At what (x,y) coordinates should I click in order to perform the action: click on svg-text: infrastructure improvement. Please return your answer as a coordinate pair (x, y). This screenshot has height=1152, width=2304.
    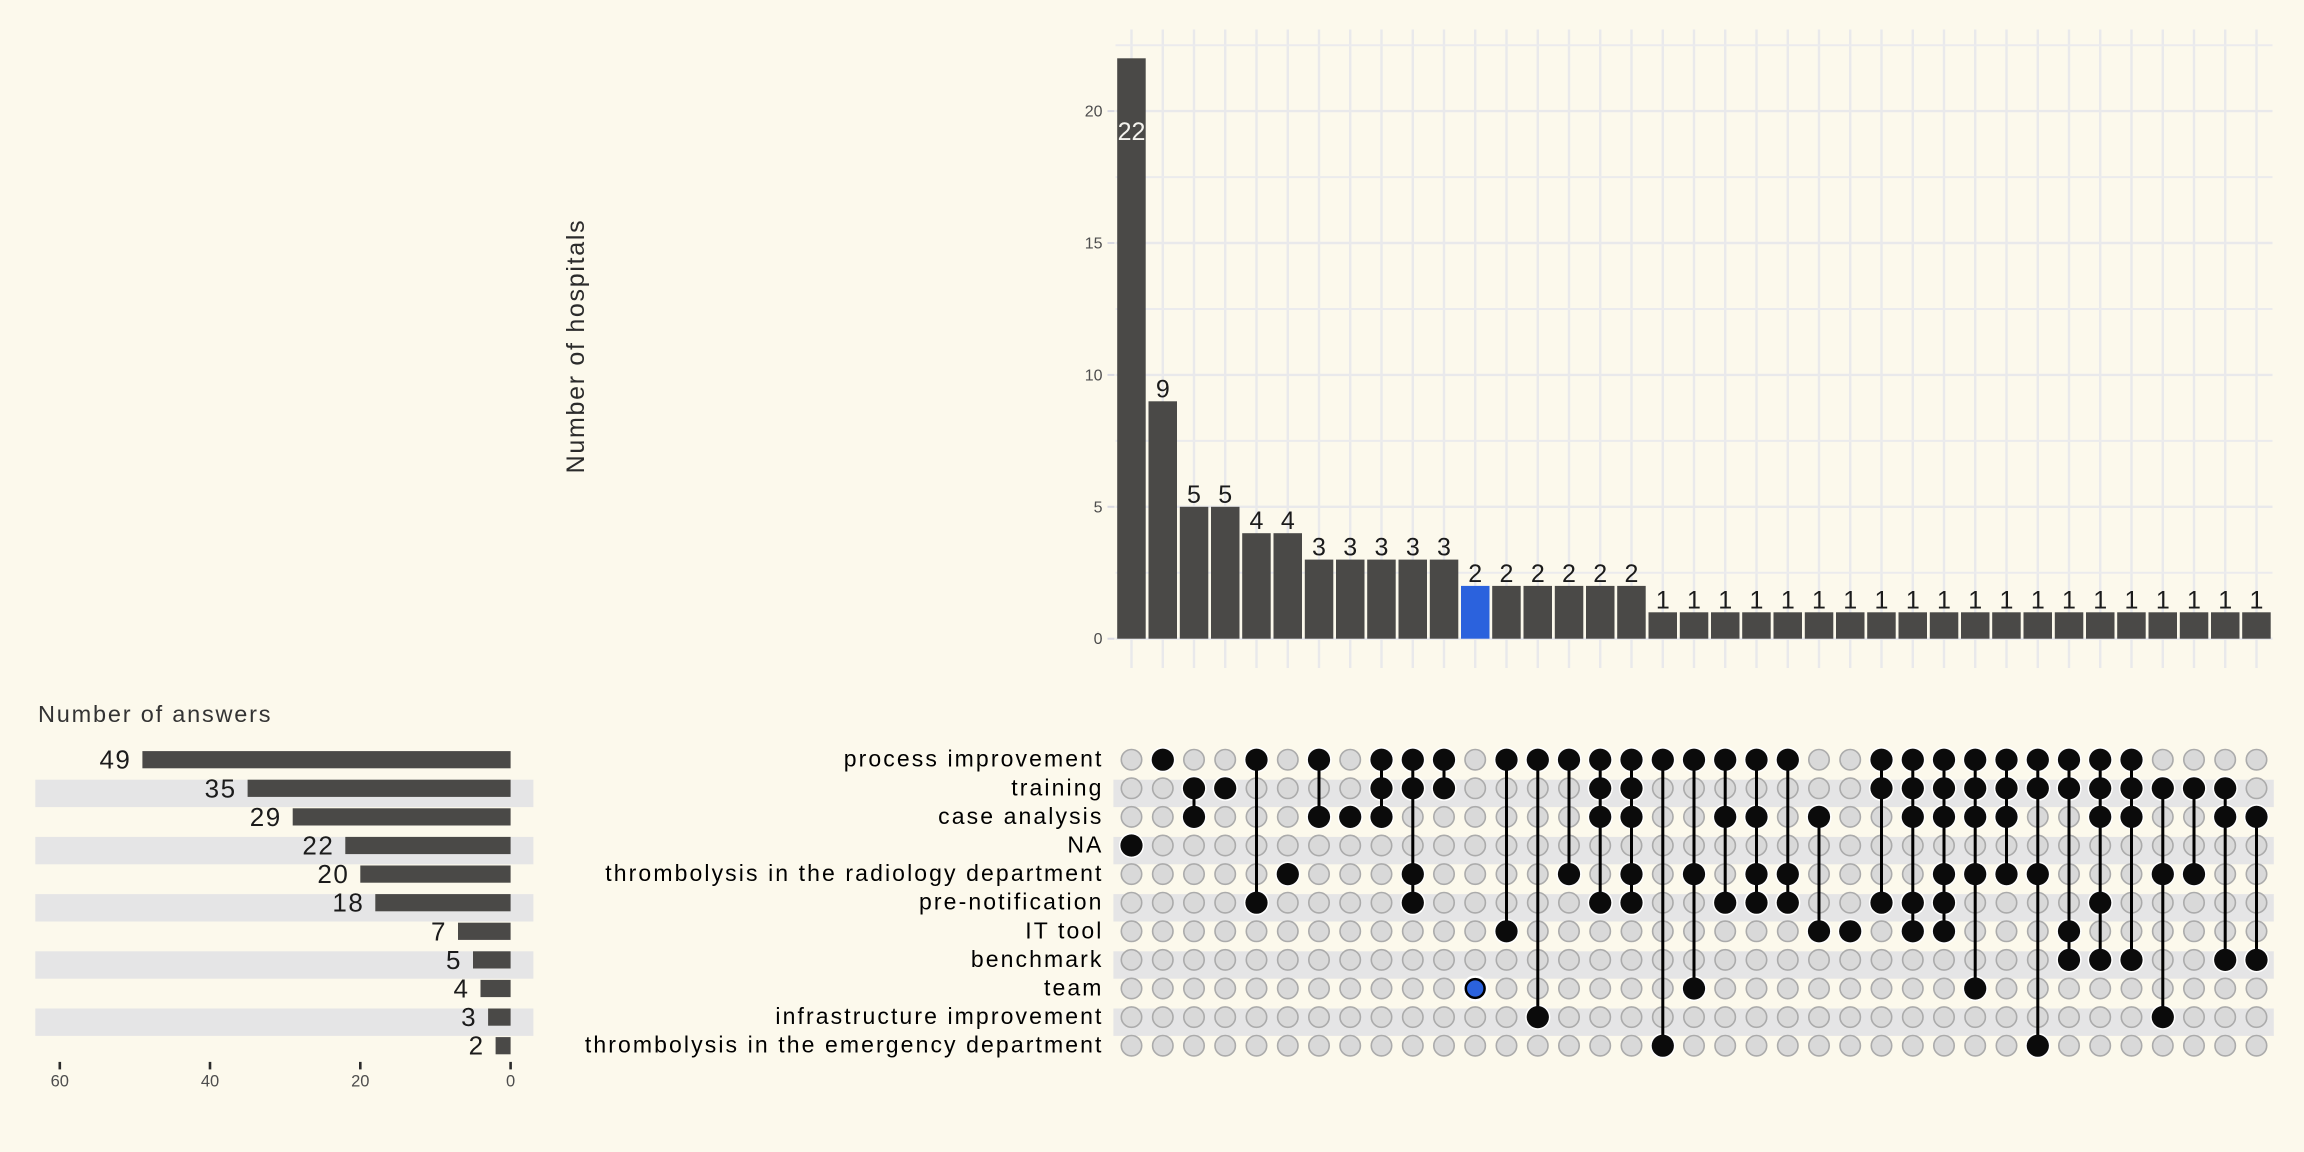
    Looking at the image, I should click on (939, 1016).